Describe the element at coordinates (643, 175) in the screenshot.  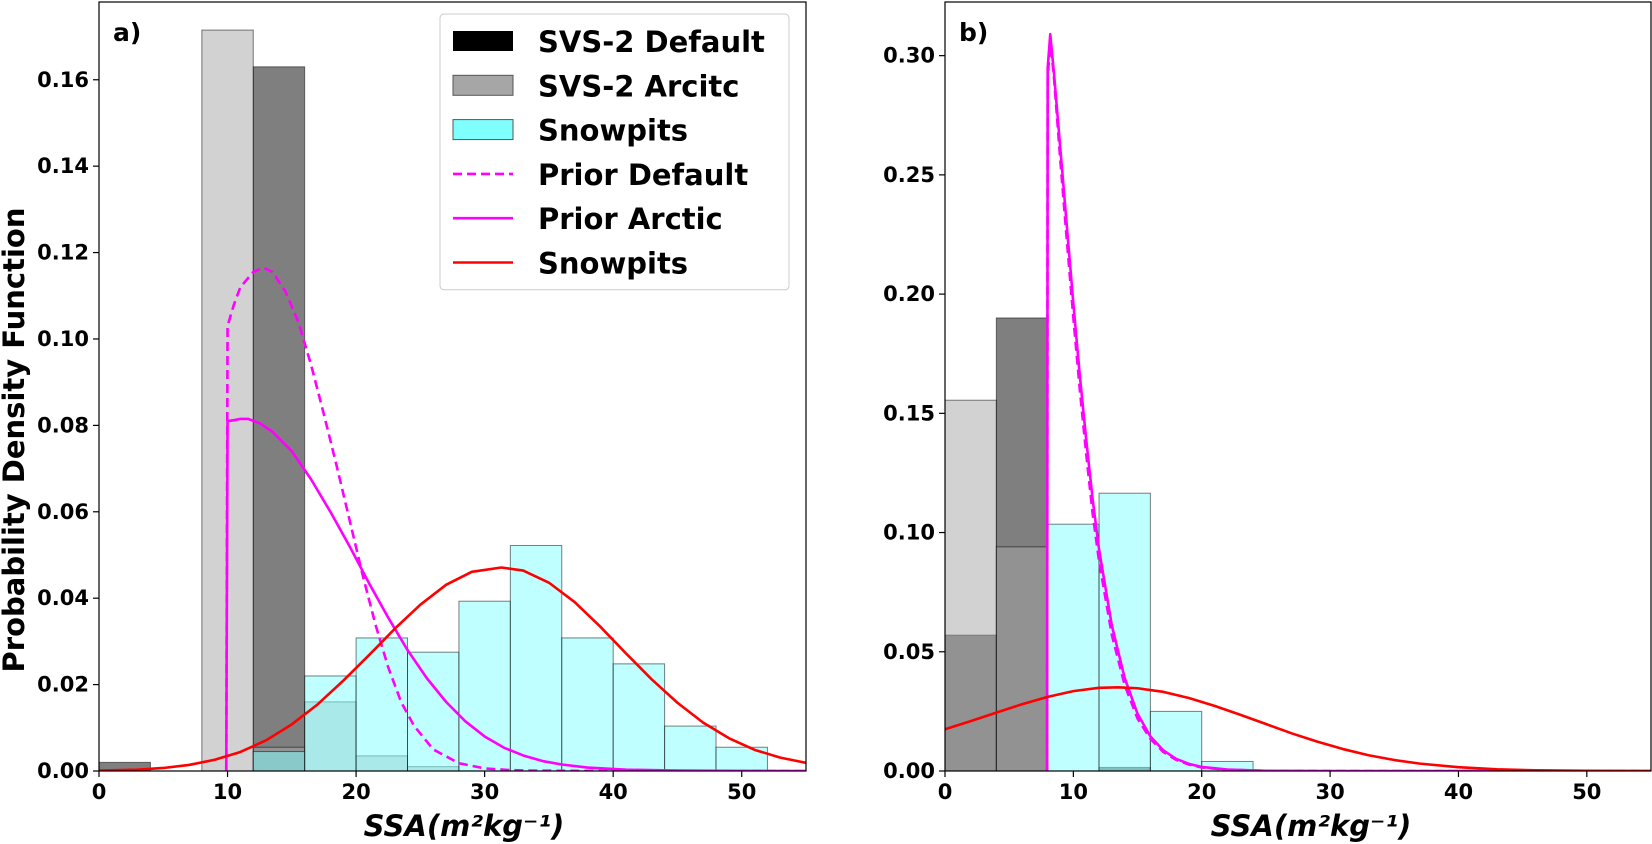
I see `legend-label: Prior Default` at that location.